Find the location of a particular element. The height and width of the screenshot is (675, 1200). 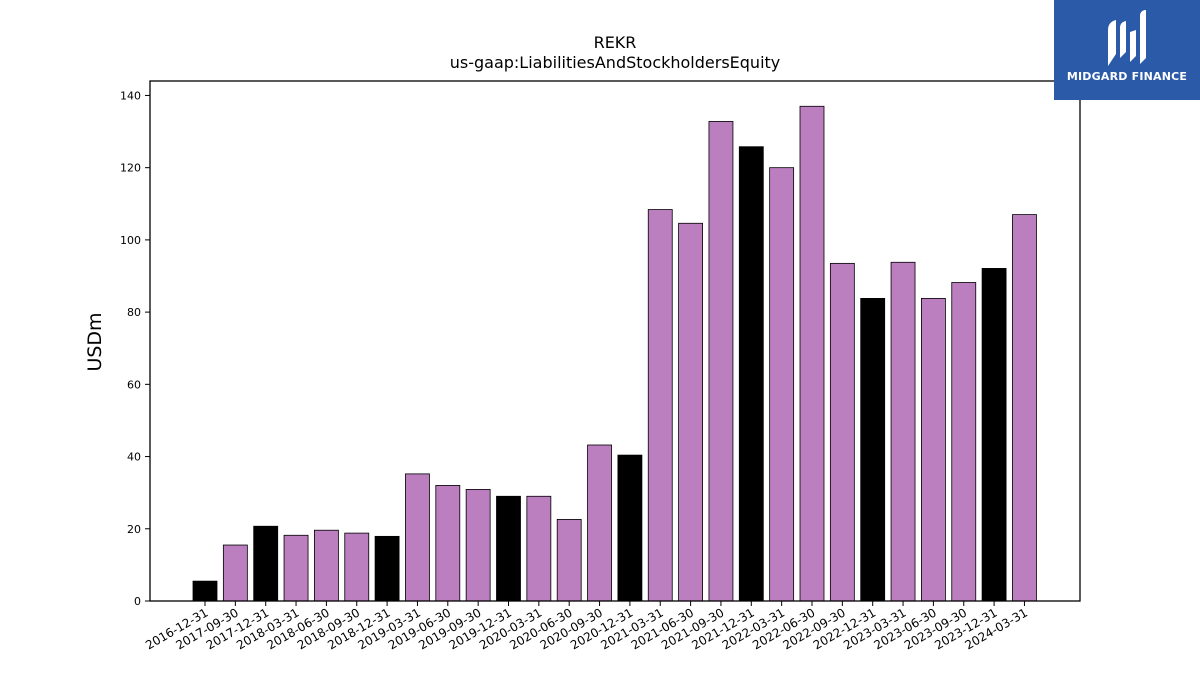

y-tick-label: 100 is located at coordinates (130, 240).